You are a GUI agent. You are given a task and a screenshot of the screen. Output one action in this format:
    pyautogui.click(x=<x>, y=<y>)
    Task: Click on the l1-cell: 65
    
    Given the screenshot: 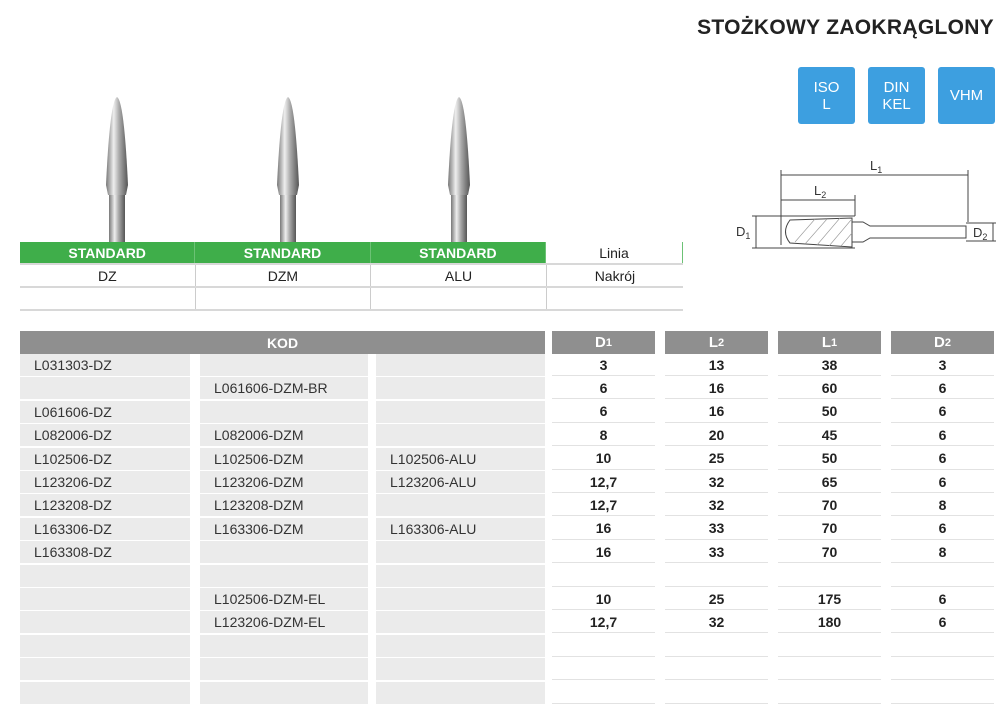 What is the action you would take?
    pyautogui.click(x=829, y=482)
    